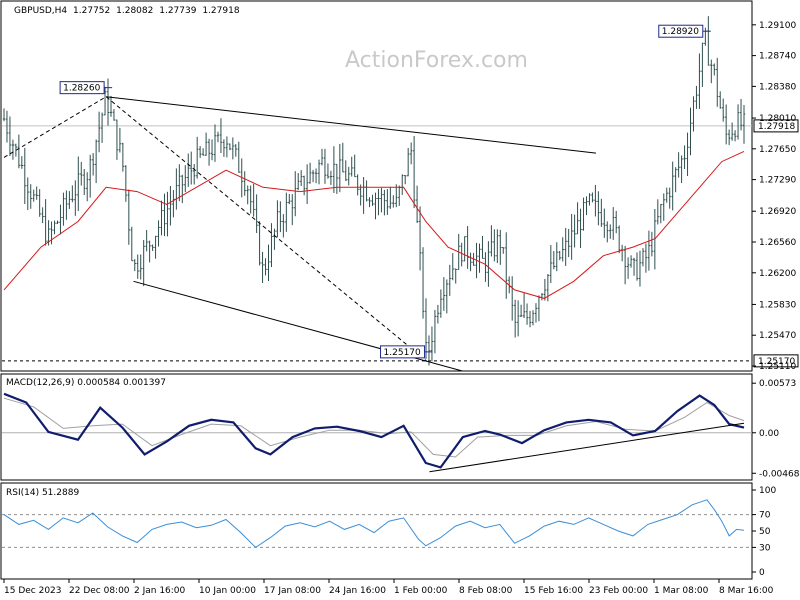 The image size is (800, 600). Describe the element at coordinates (776, 127) in the screenshot. I see `current-price-label: 1.27918` at that location.